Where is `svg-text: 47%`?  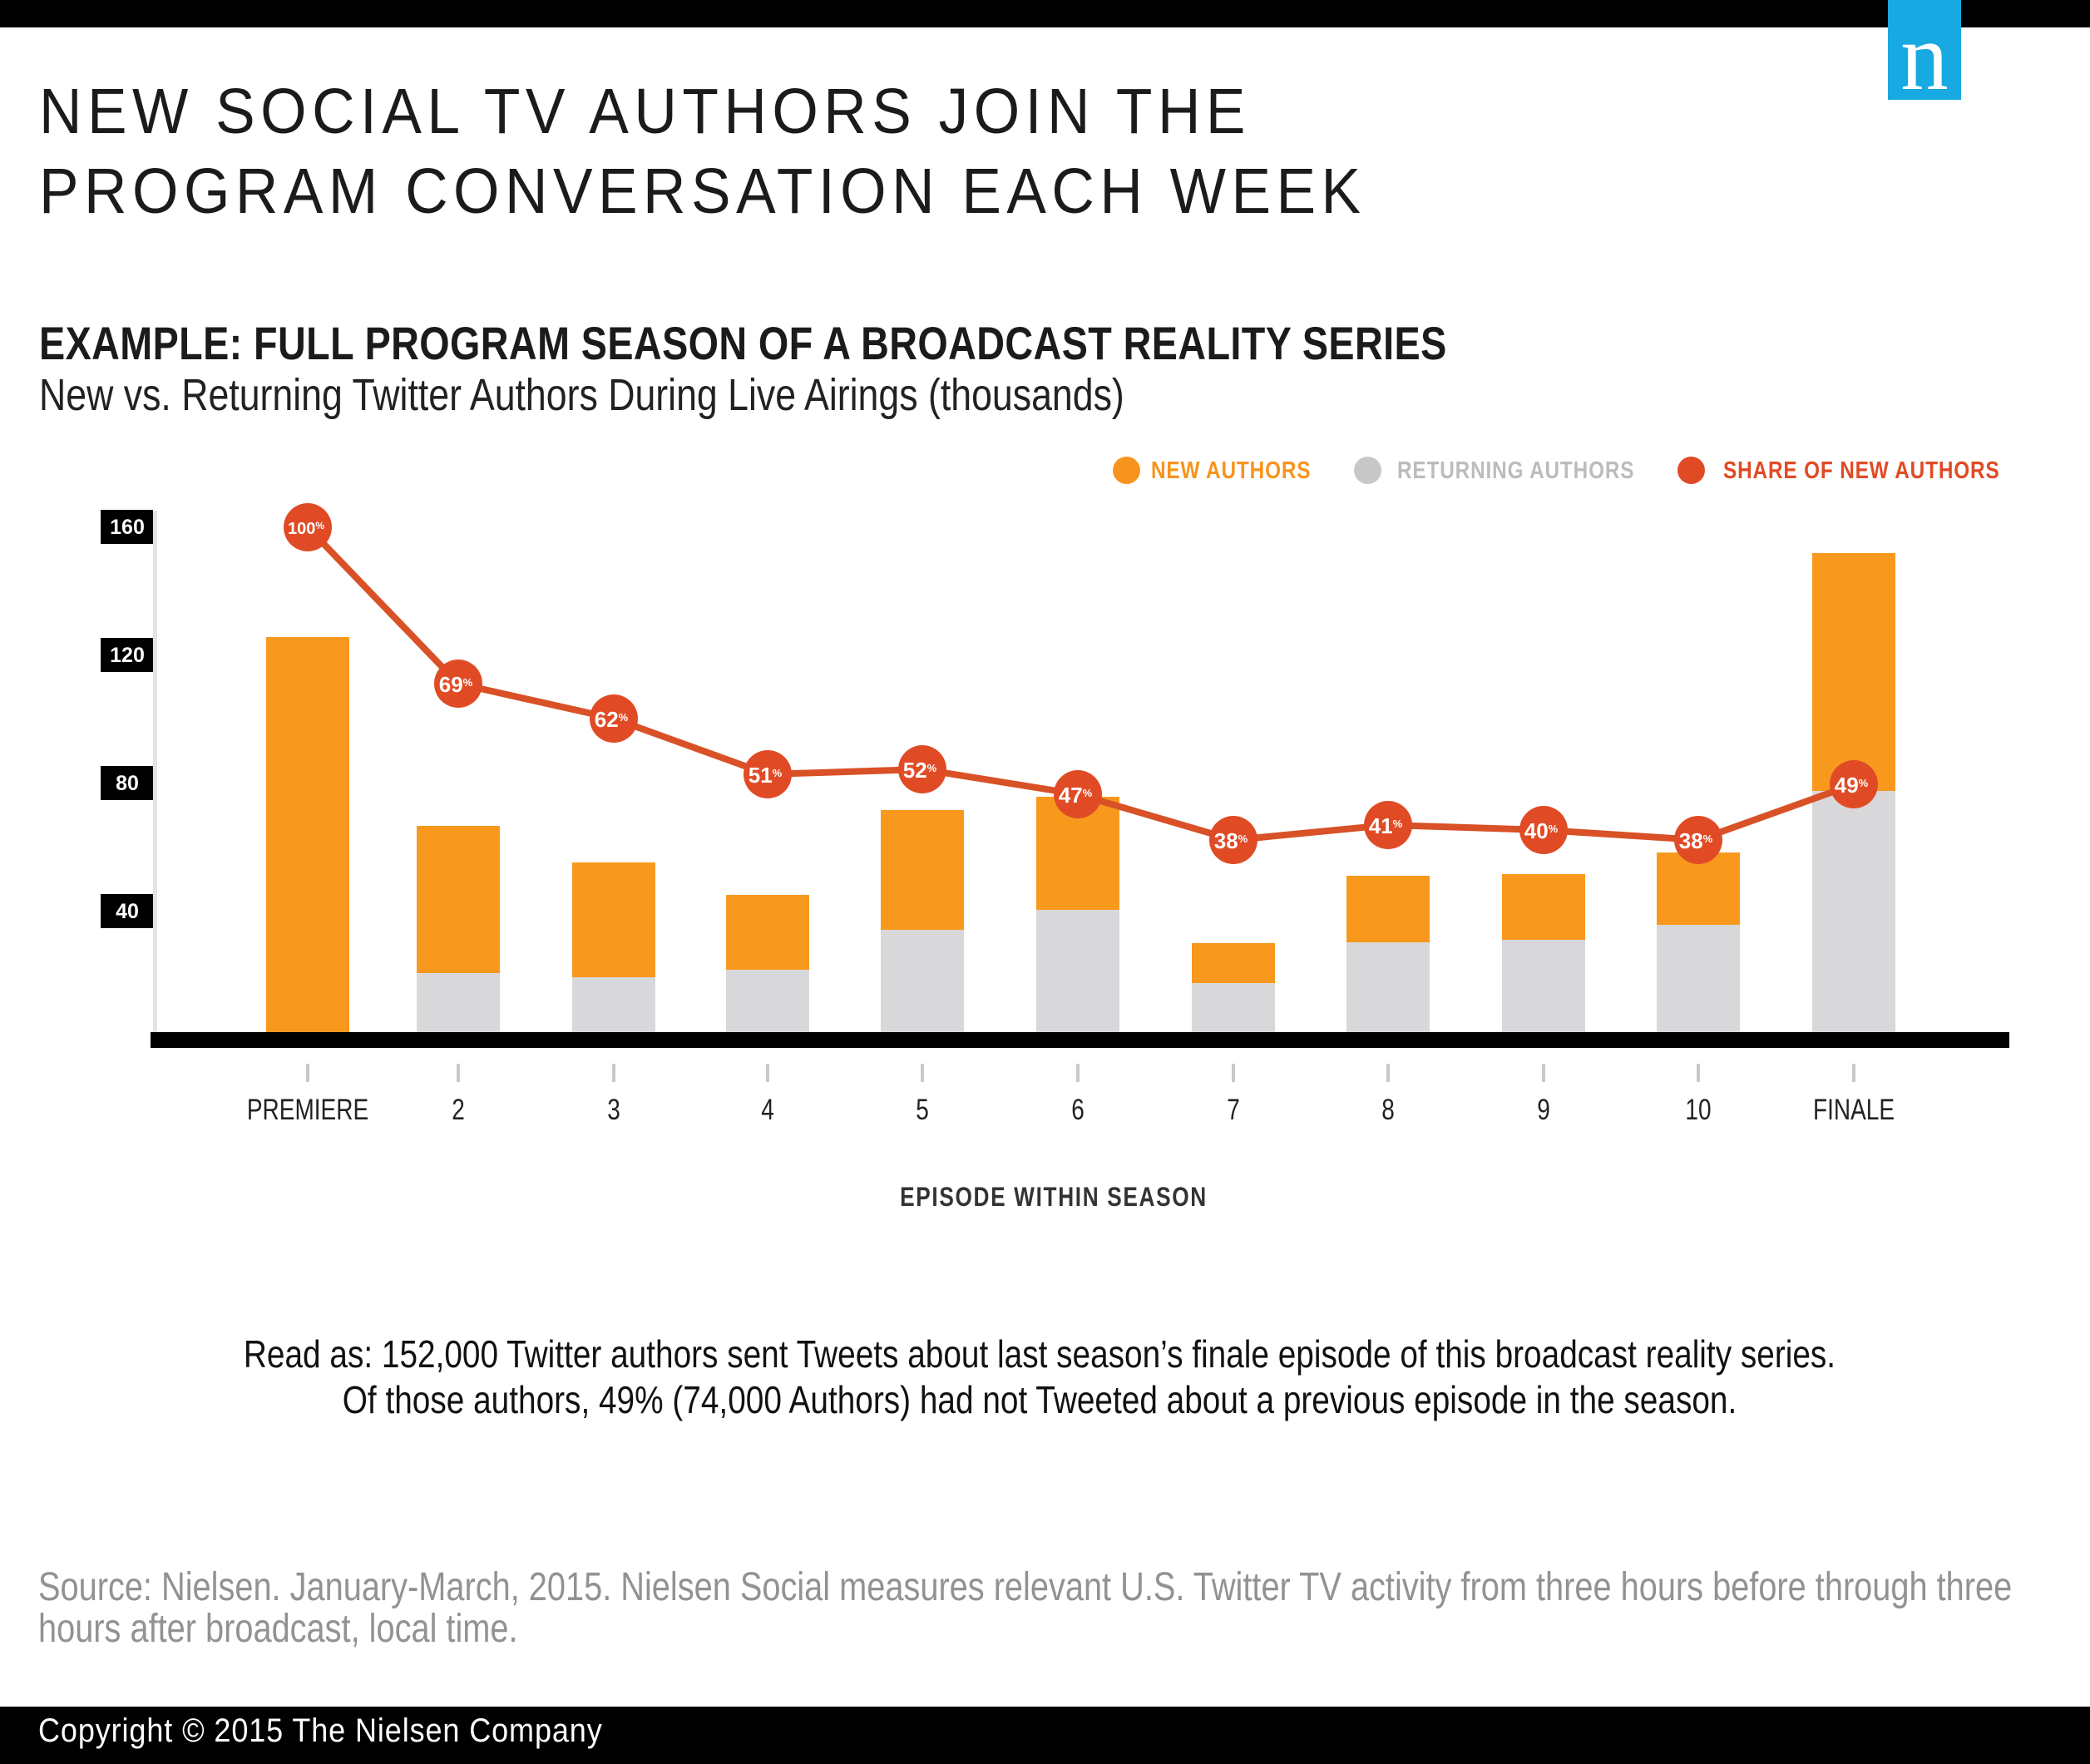
svg-text: 47% is located at coordinates (1076, 795).